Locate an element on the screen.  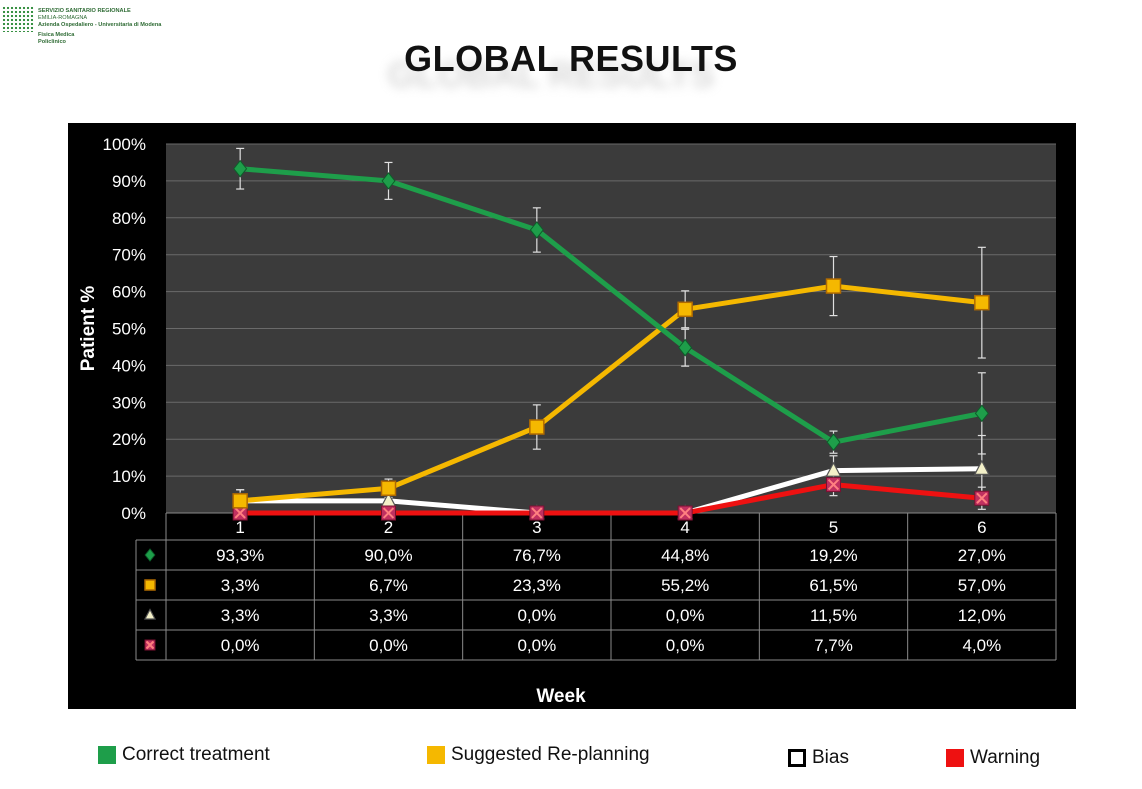
legend-item-suggested-replanning: Suggested Re-planning is located at coordinates (538, 755).